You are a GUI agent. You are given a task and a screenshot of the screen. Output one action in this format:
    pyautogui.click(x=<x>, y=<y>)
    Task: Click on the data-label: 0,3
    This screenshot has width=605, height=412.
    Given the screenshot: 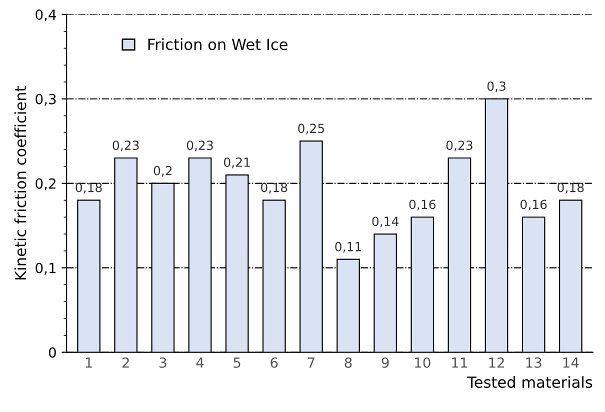 What is the action you would take?
    pyautogui.click(x=496, y=86)
    